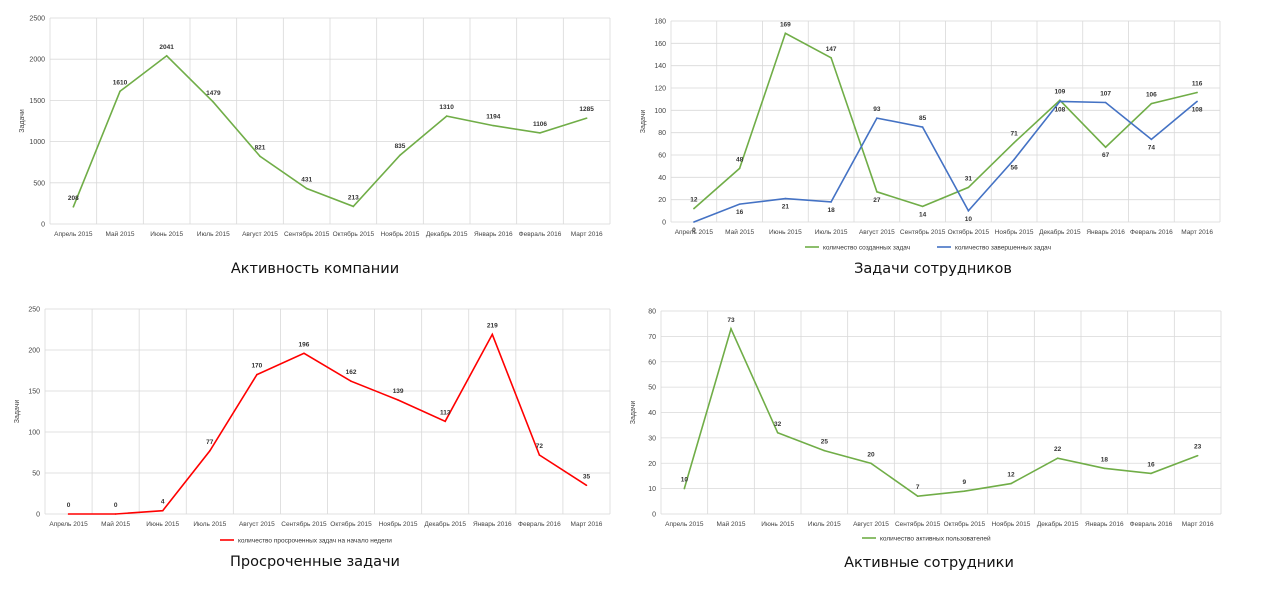  I want to click on data-label: 170, so click(256, 366).